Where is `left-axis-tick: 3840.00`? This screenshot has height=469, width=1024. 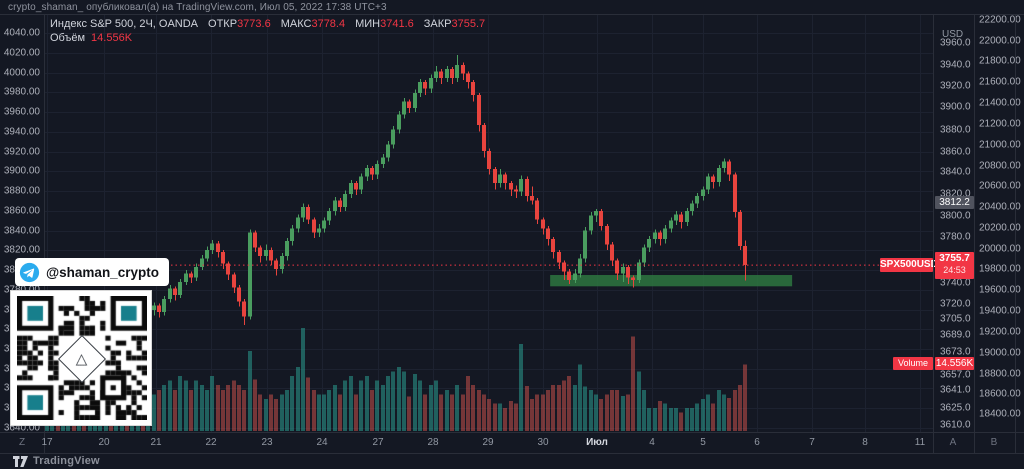 left-axis-tick: 3840.00 is located at coordinates (21, 231).